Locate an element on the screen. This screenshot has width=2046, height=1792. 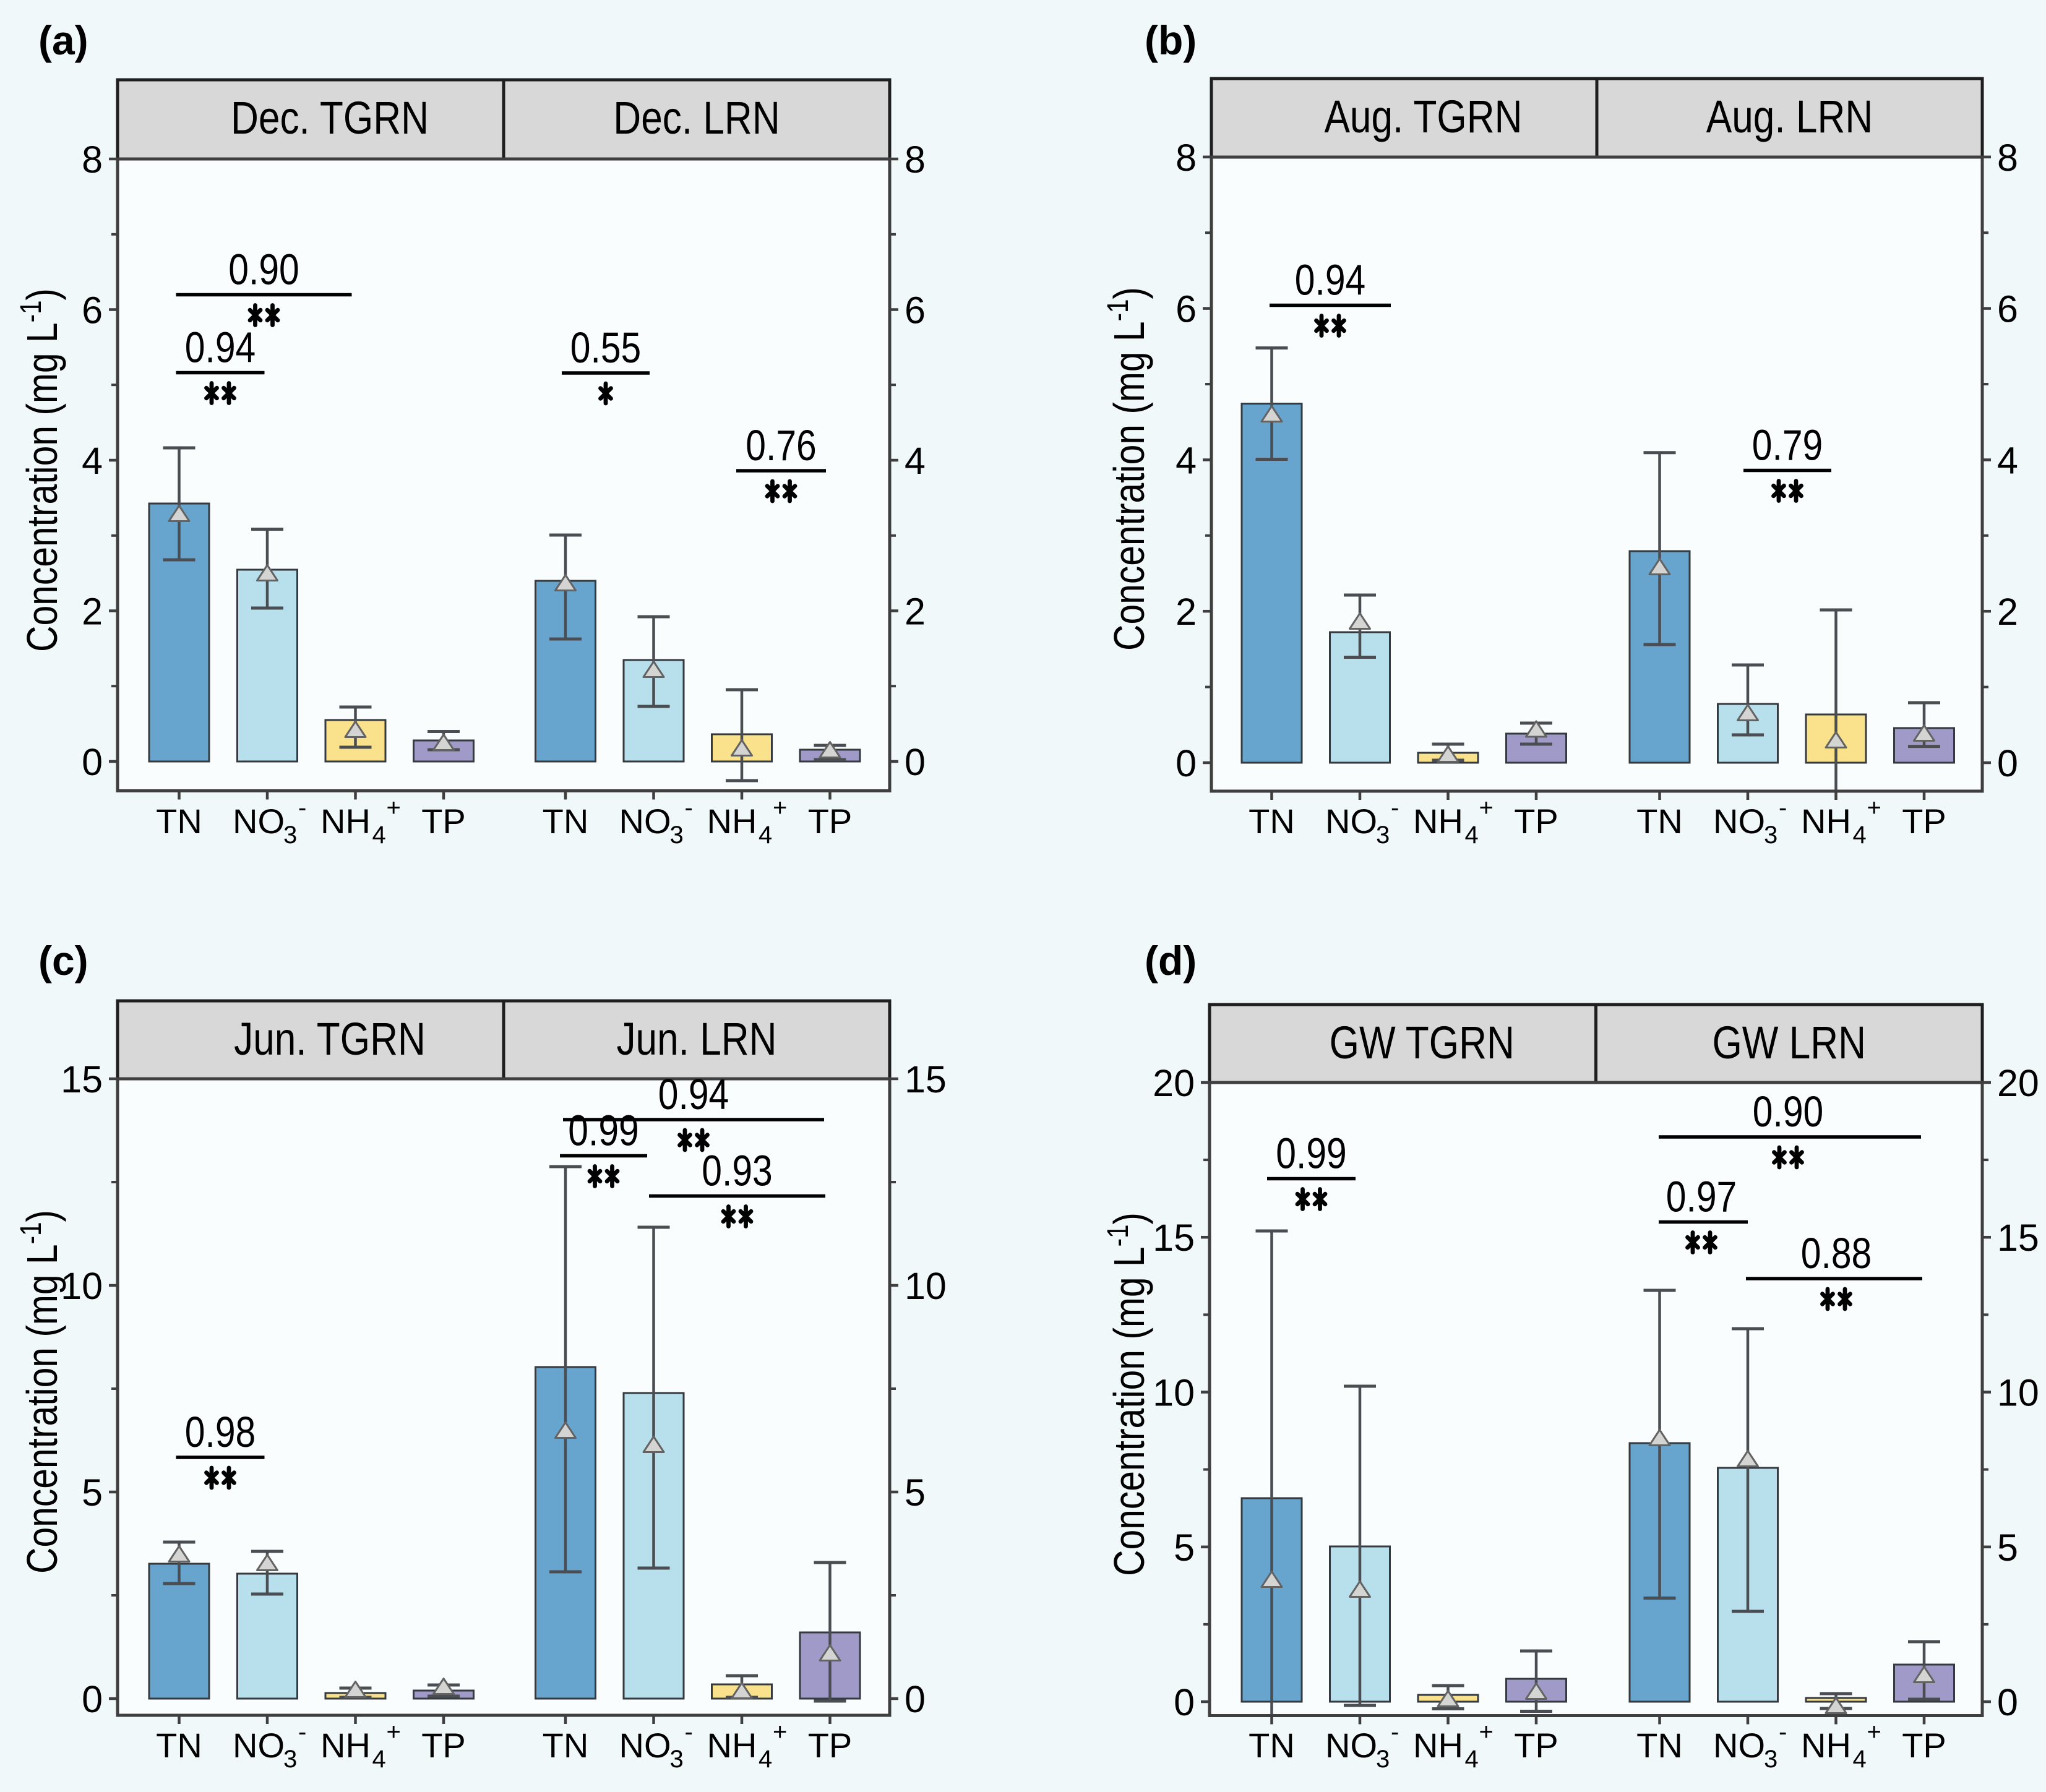
svg-text: 0.79 is located at coordinates (1787, 445).